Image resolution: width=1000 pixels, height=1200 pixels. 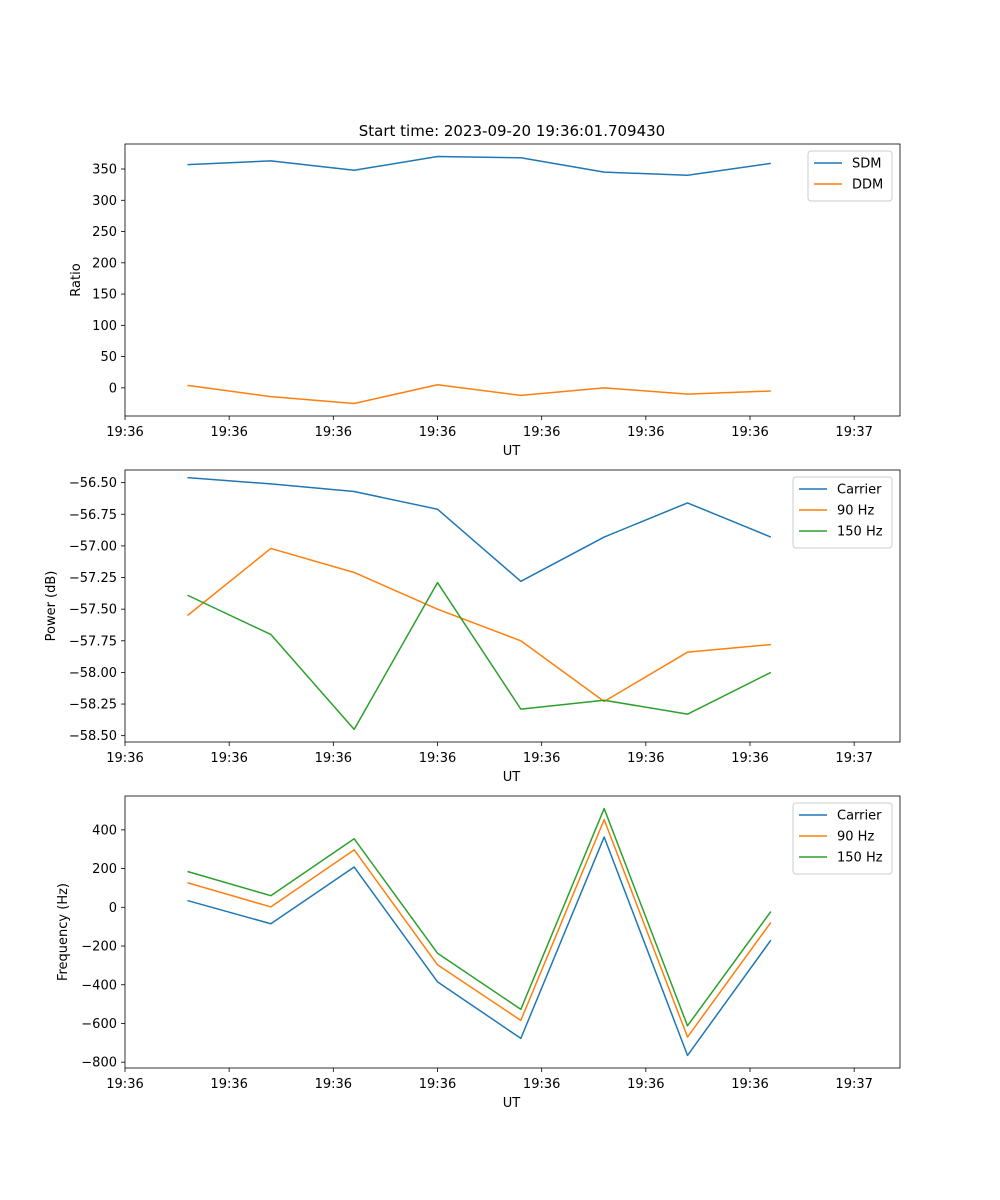 What do you see at coordinates (99, 1063) in the screenshot?
I see `y-tick-label: −800` at bounding box center [99, 1063].